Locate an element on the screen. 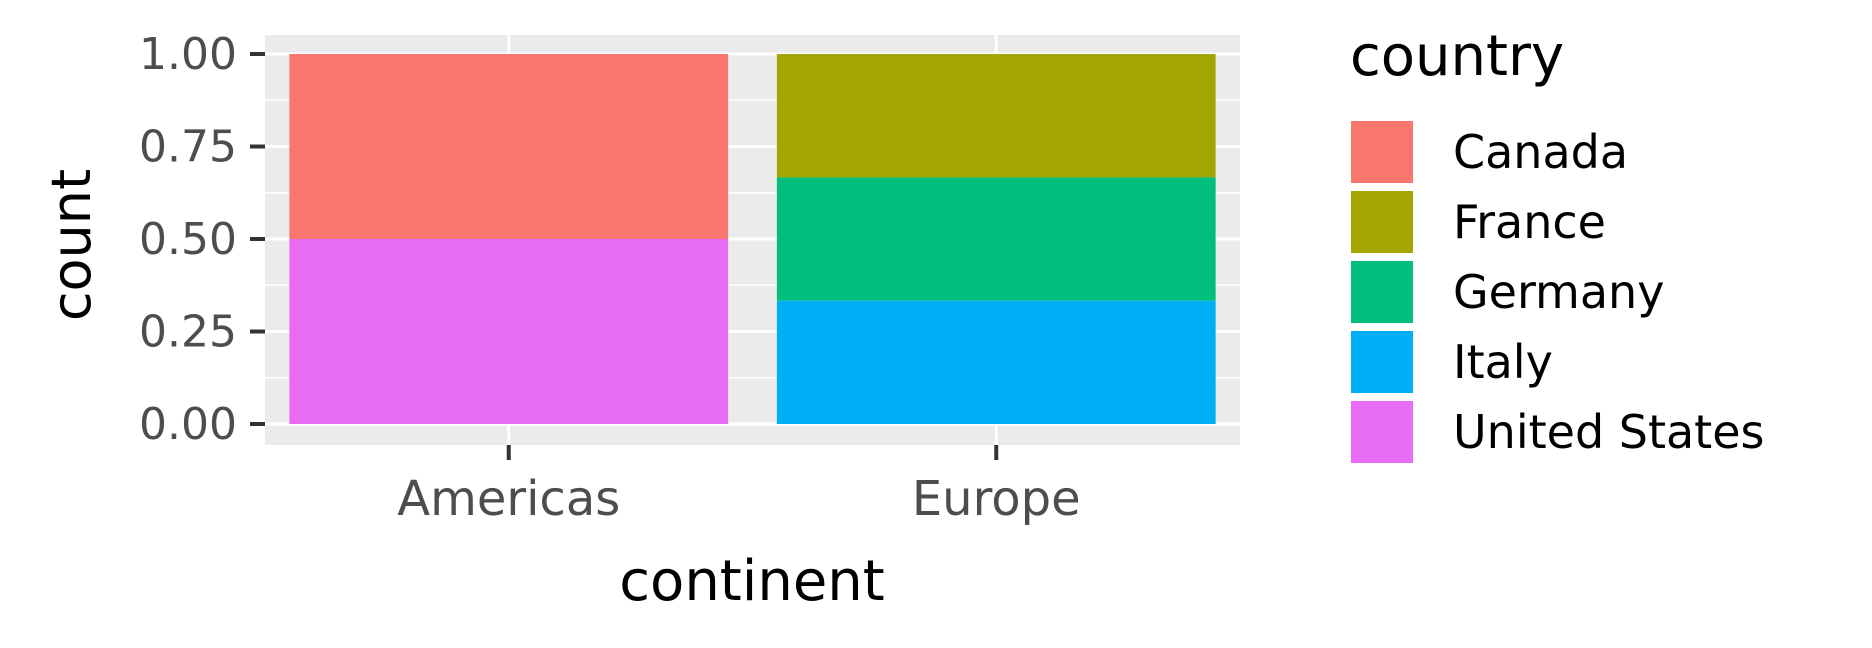 The image size is (1872, 648). y-axis: 0.00 0.25 0.50 0.75 1.00 is located at coordinates (202, 239).